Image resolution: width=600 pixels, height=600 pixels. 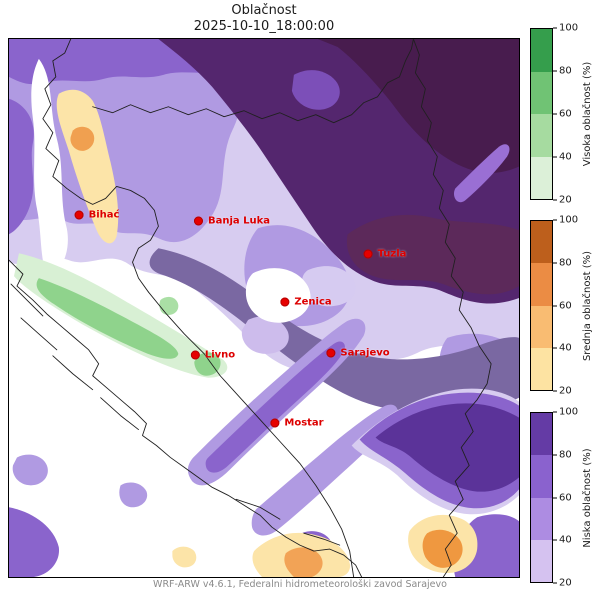 What do you see at coordinates (264, 26) in the screenshot?
I see `title-datetime: 2025-10-10_18:00:00` at bounding box center [264, 26].